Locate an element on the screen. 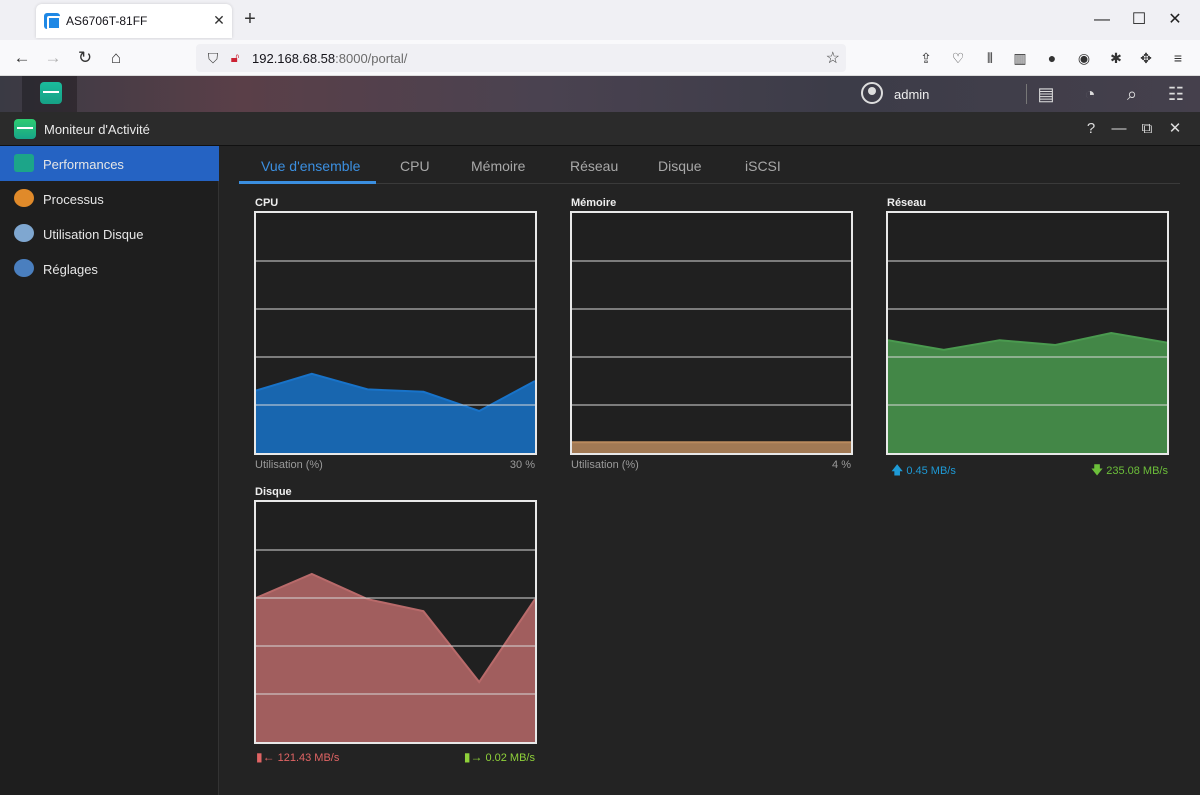 This screenshot has width=1200, height=795. extension-green-icon: ✱ is located at coordinates (1116, 58).